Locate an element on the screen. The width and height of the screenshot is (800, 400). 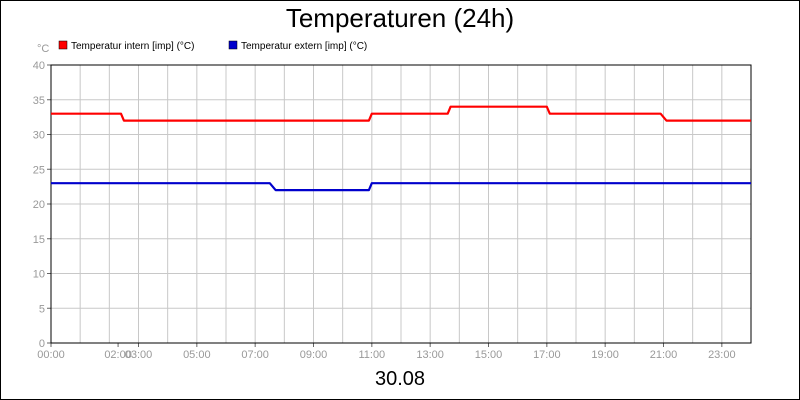
x-tick-label: 07:00 is located at coordinates (255, 355).